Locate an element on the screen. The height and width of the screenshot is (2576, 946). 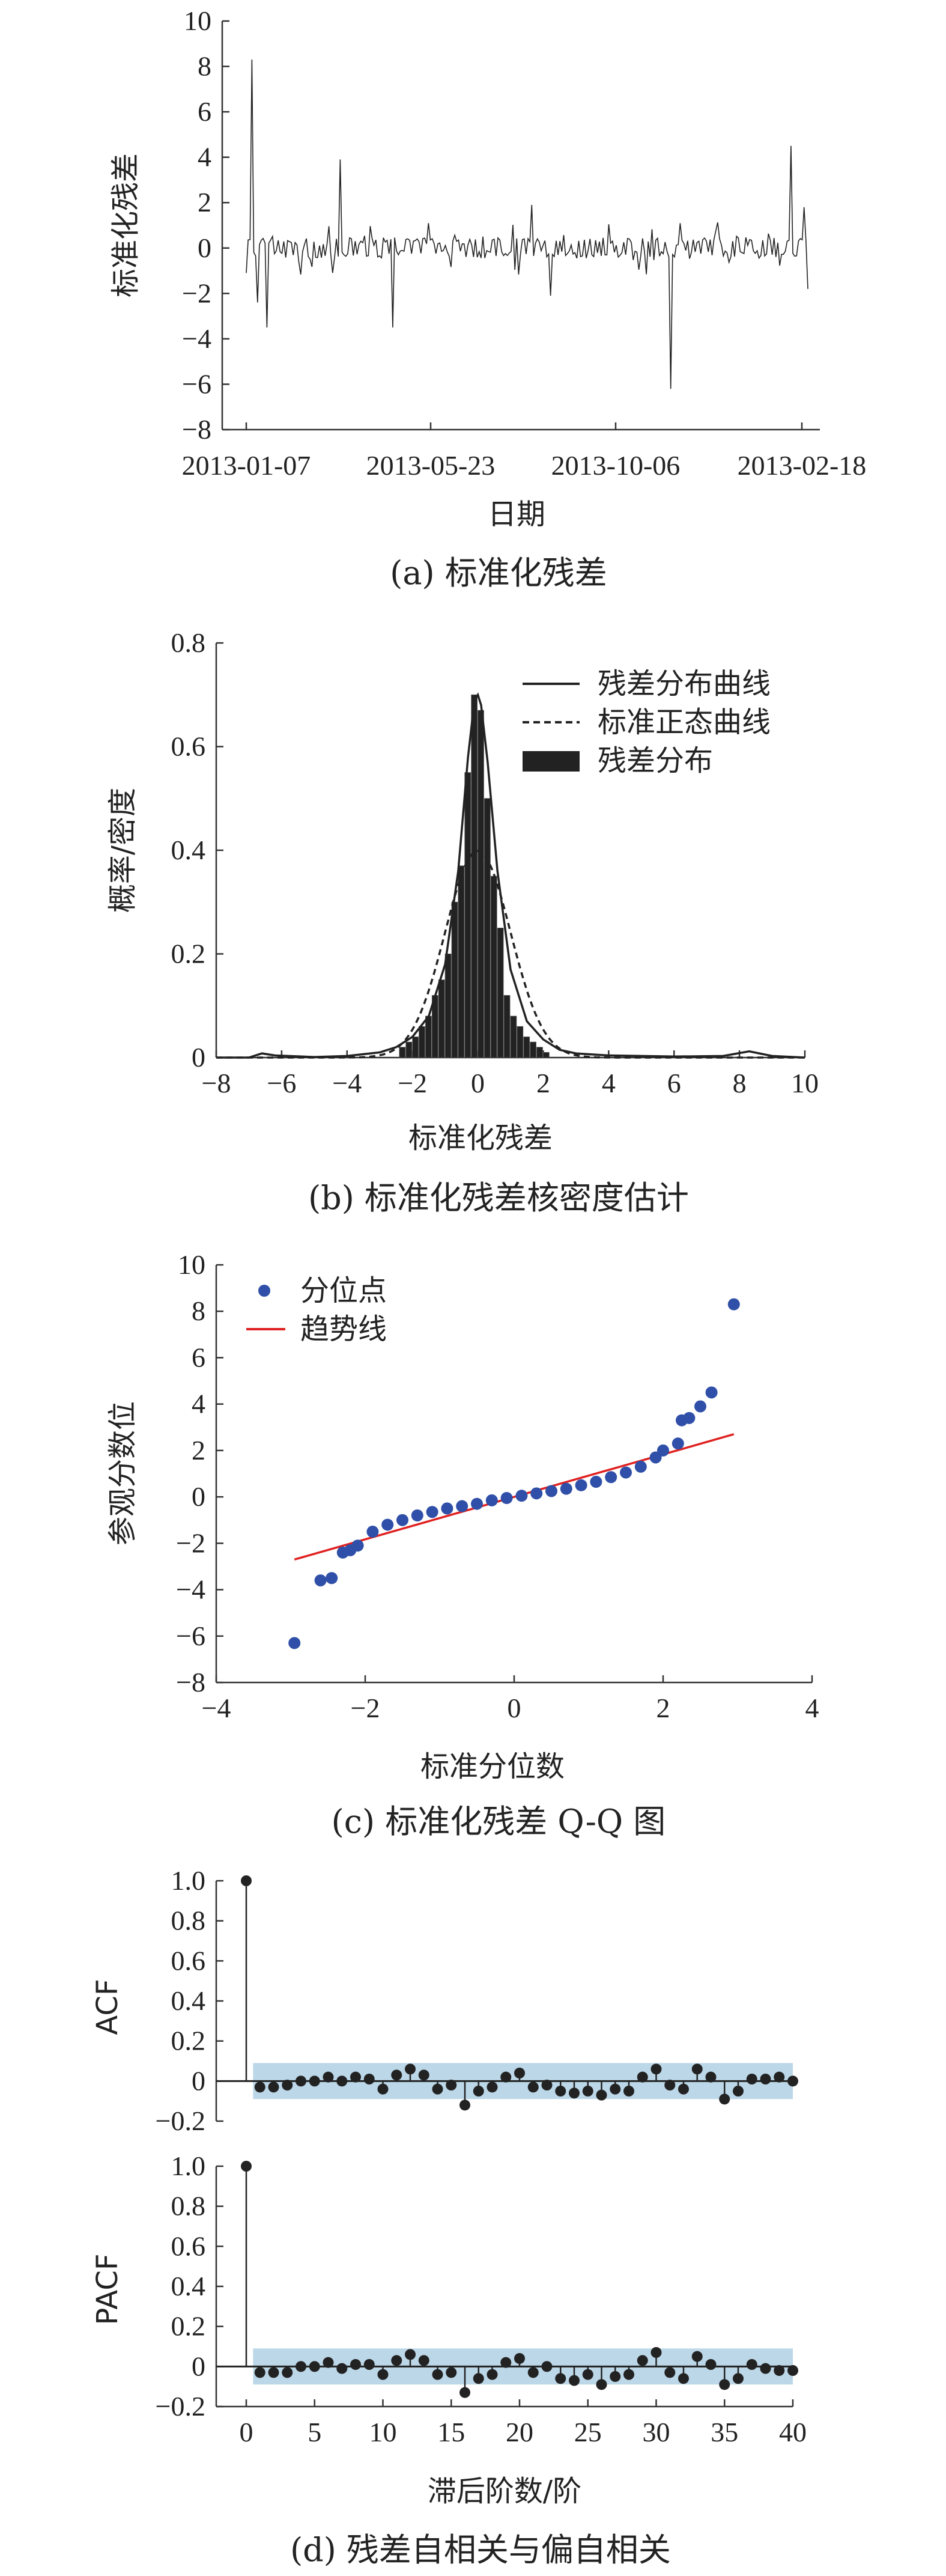
acf-ytick-label-4: 0.2 is located at coordinates (188, 2041).